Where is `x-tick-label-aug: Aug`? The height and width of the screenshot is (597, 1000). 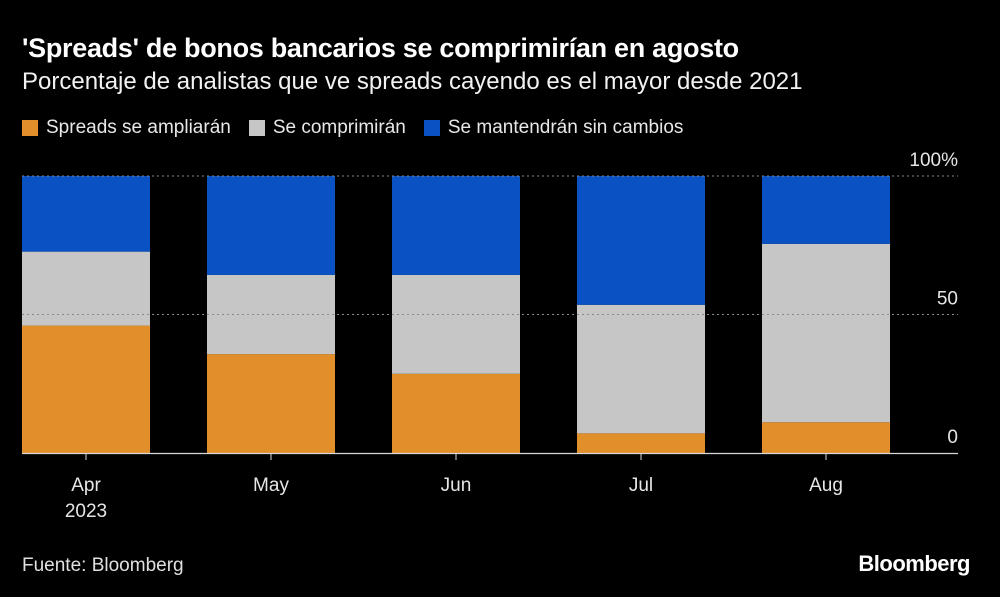
x-tick-label-aug: Aug is located at coordinates (826, 485).